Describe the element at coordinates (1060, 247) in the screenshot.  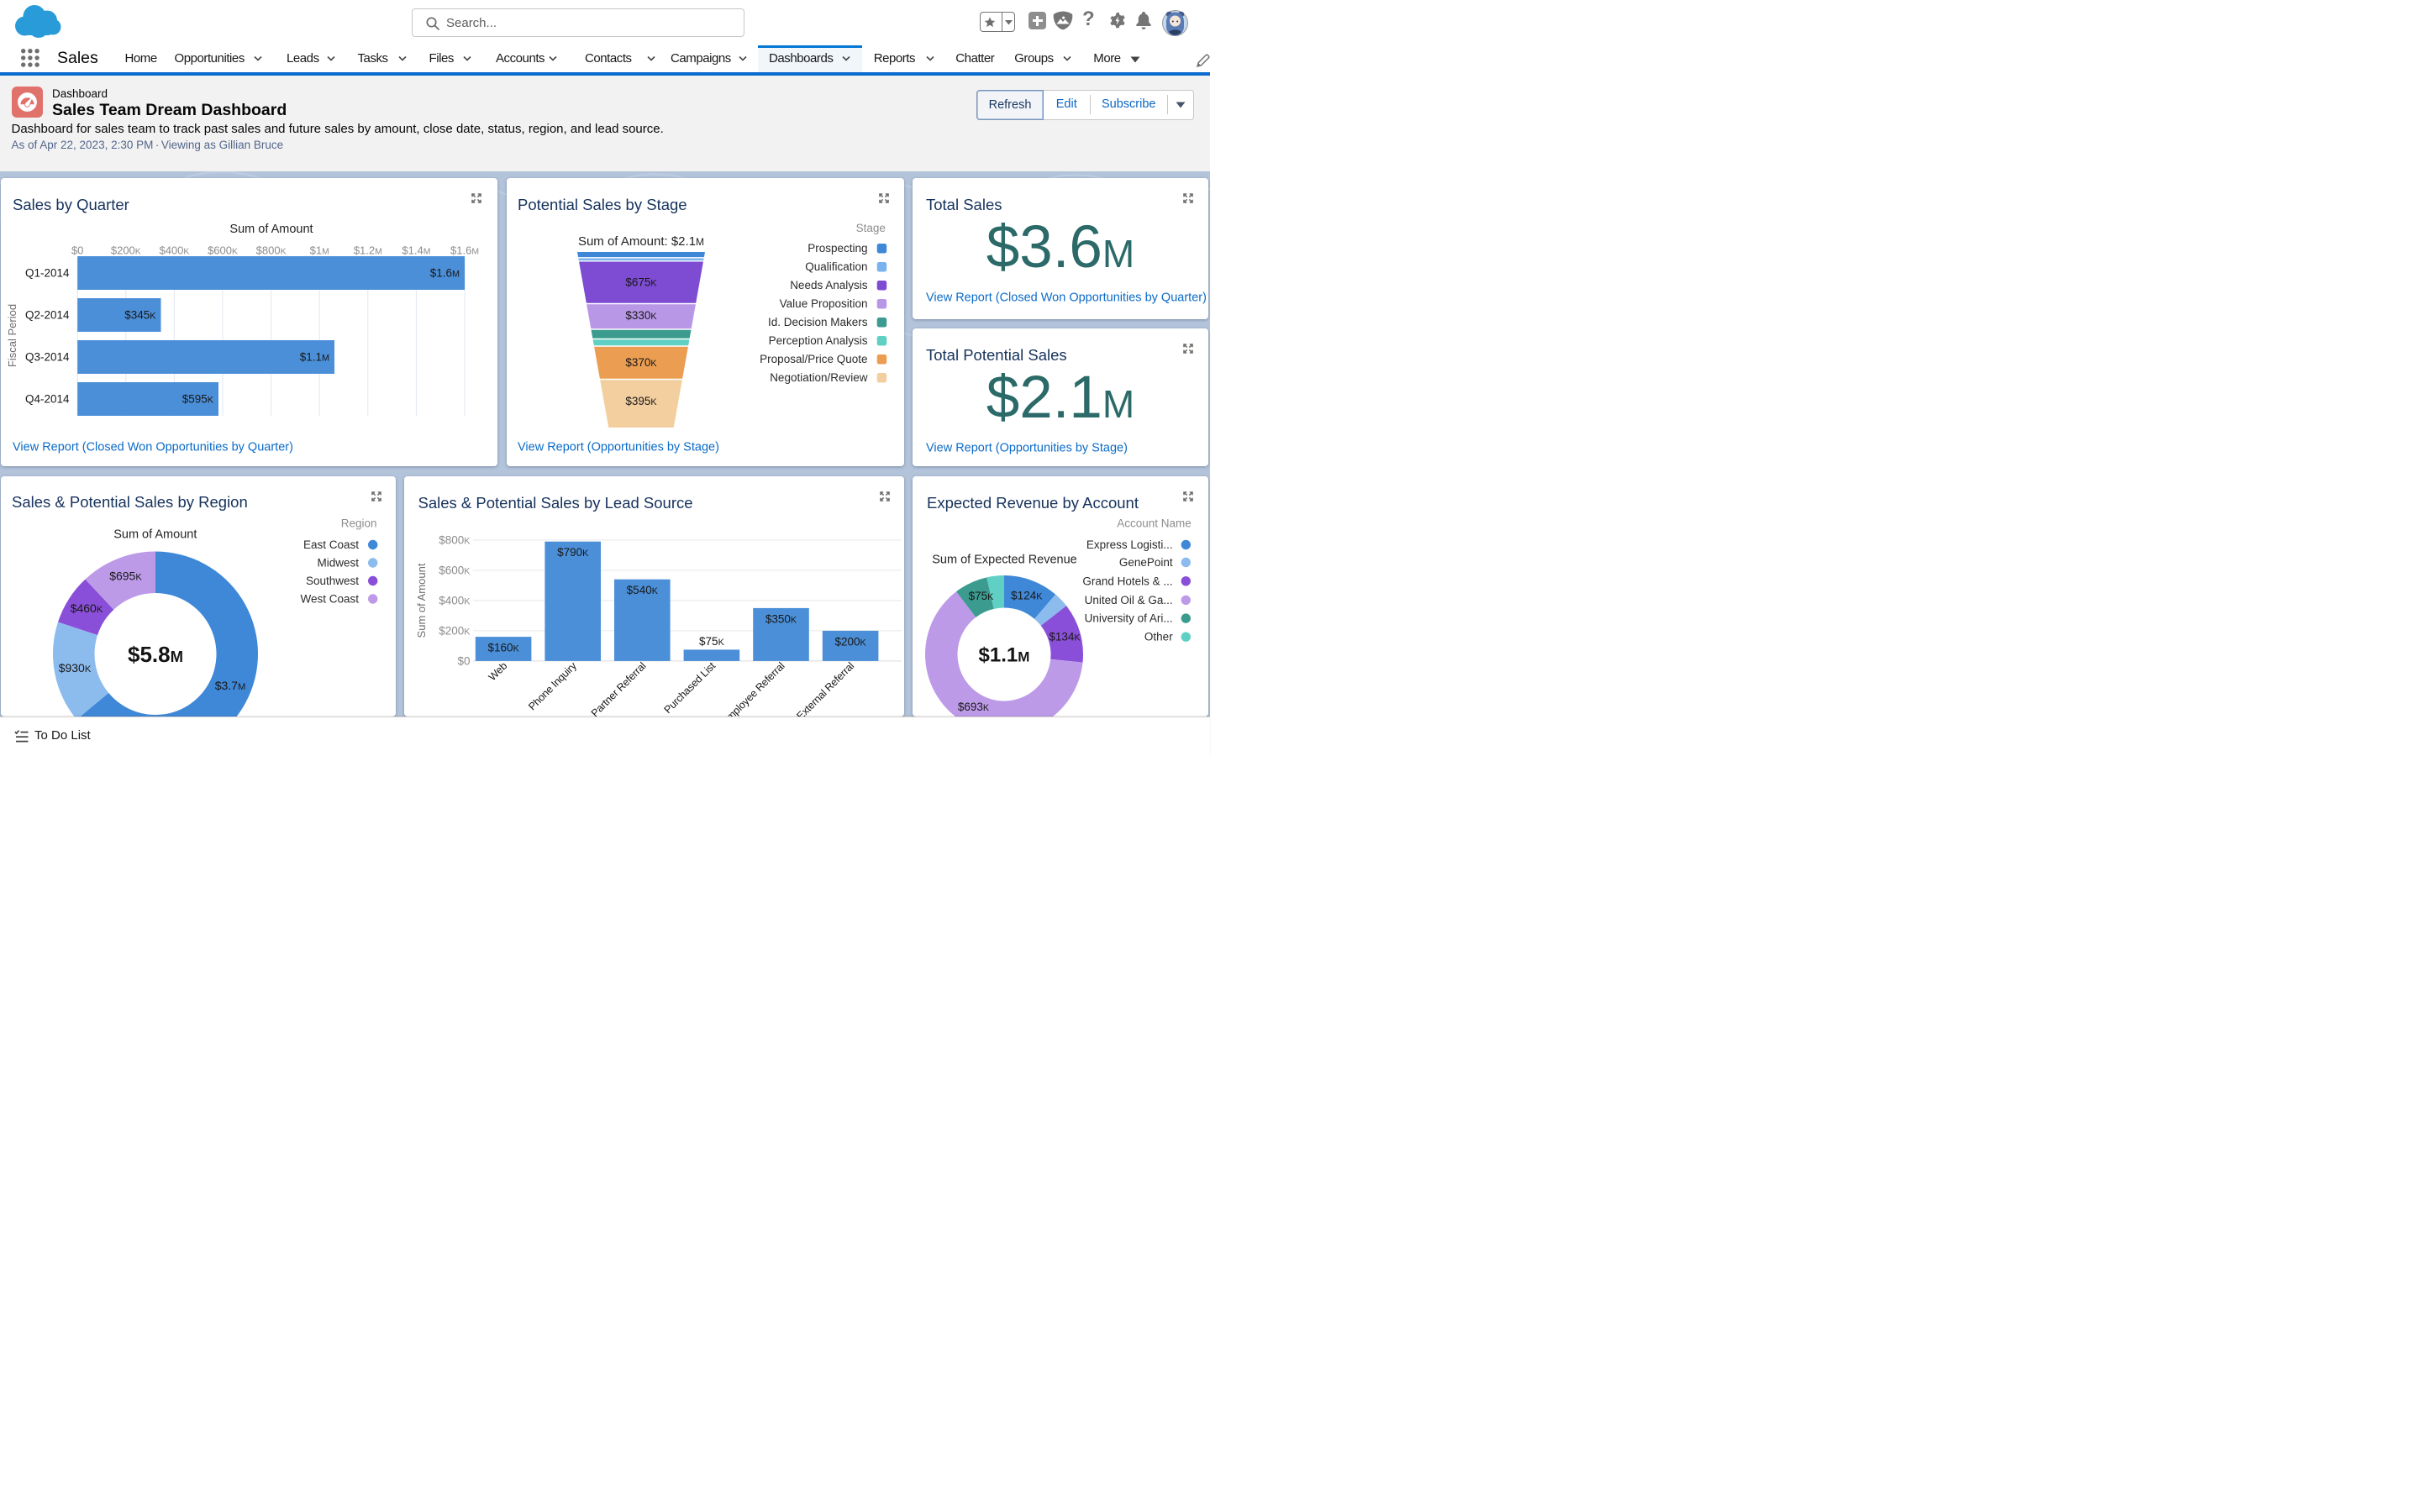
I see `svg-text: $3.6M` at that location.